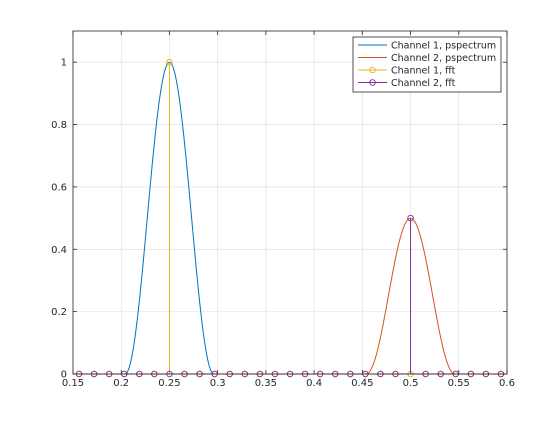 This screenshot has width=560, height=424. Describe the element at coordinates (59, 250) in the screenshot. I see `y-tick-label: 0.4` at that location.